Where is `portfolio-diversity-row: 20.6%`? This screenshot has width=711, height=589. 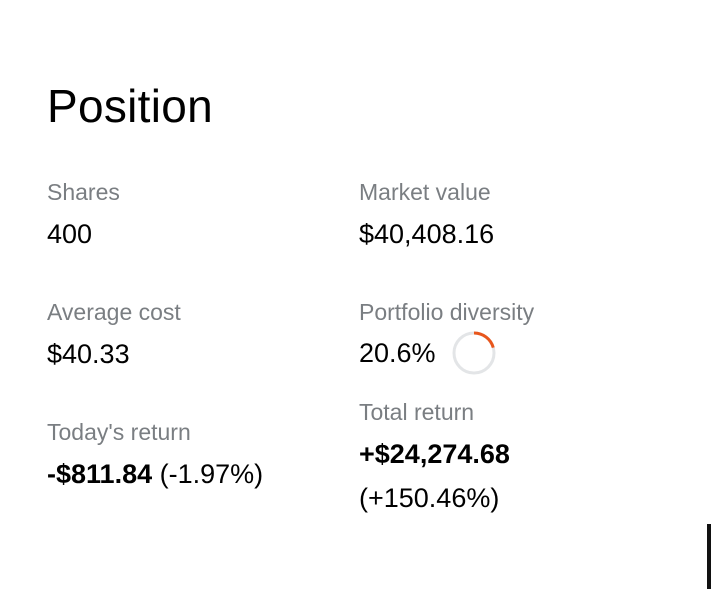 portfolio-diversity-row: 20.6% is located at coordinates (446, 353).